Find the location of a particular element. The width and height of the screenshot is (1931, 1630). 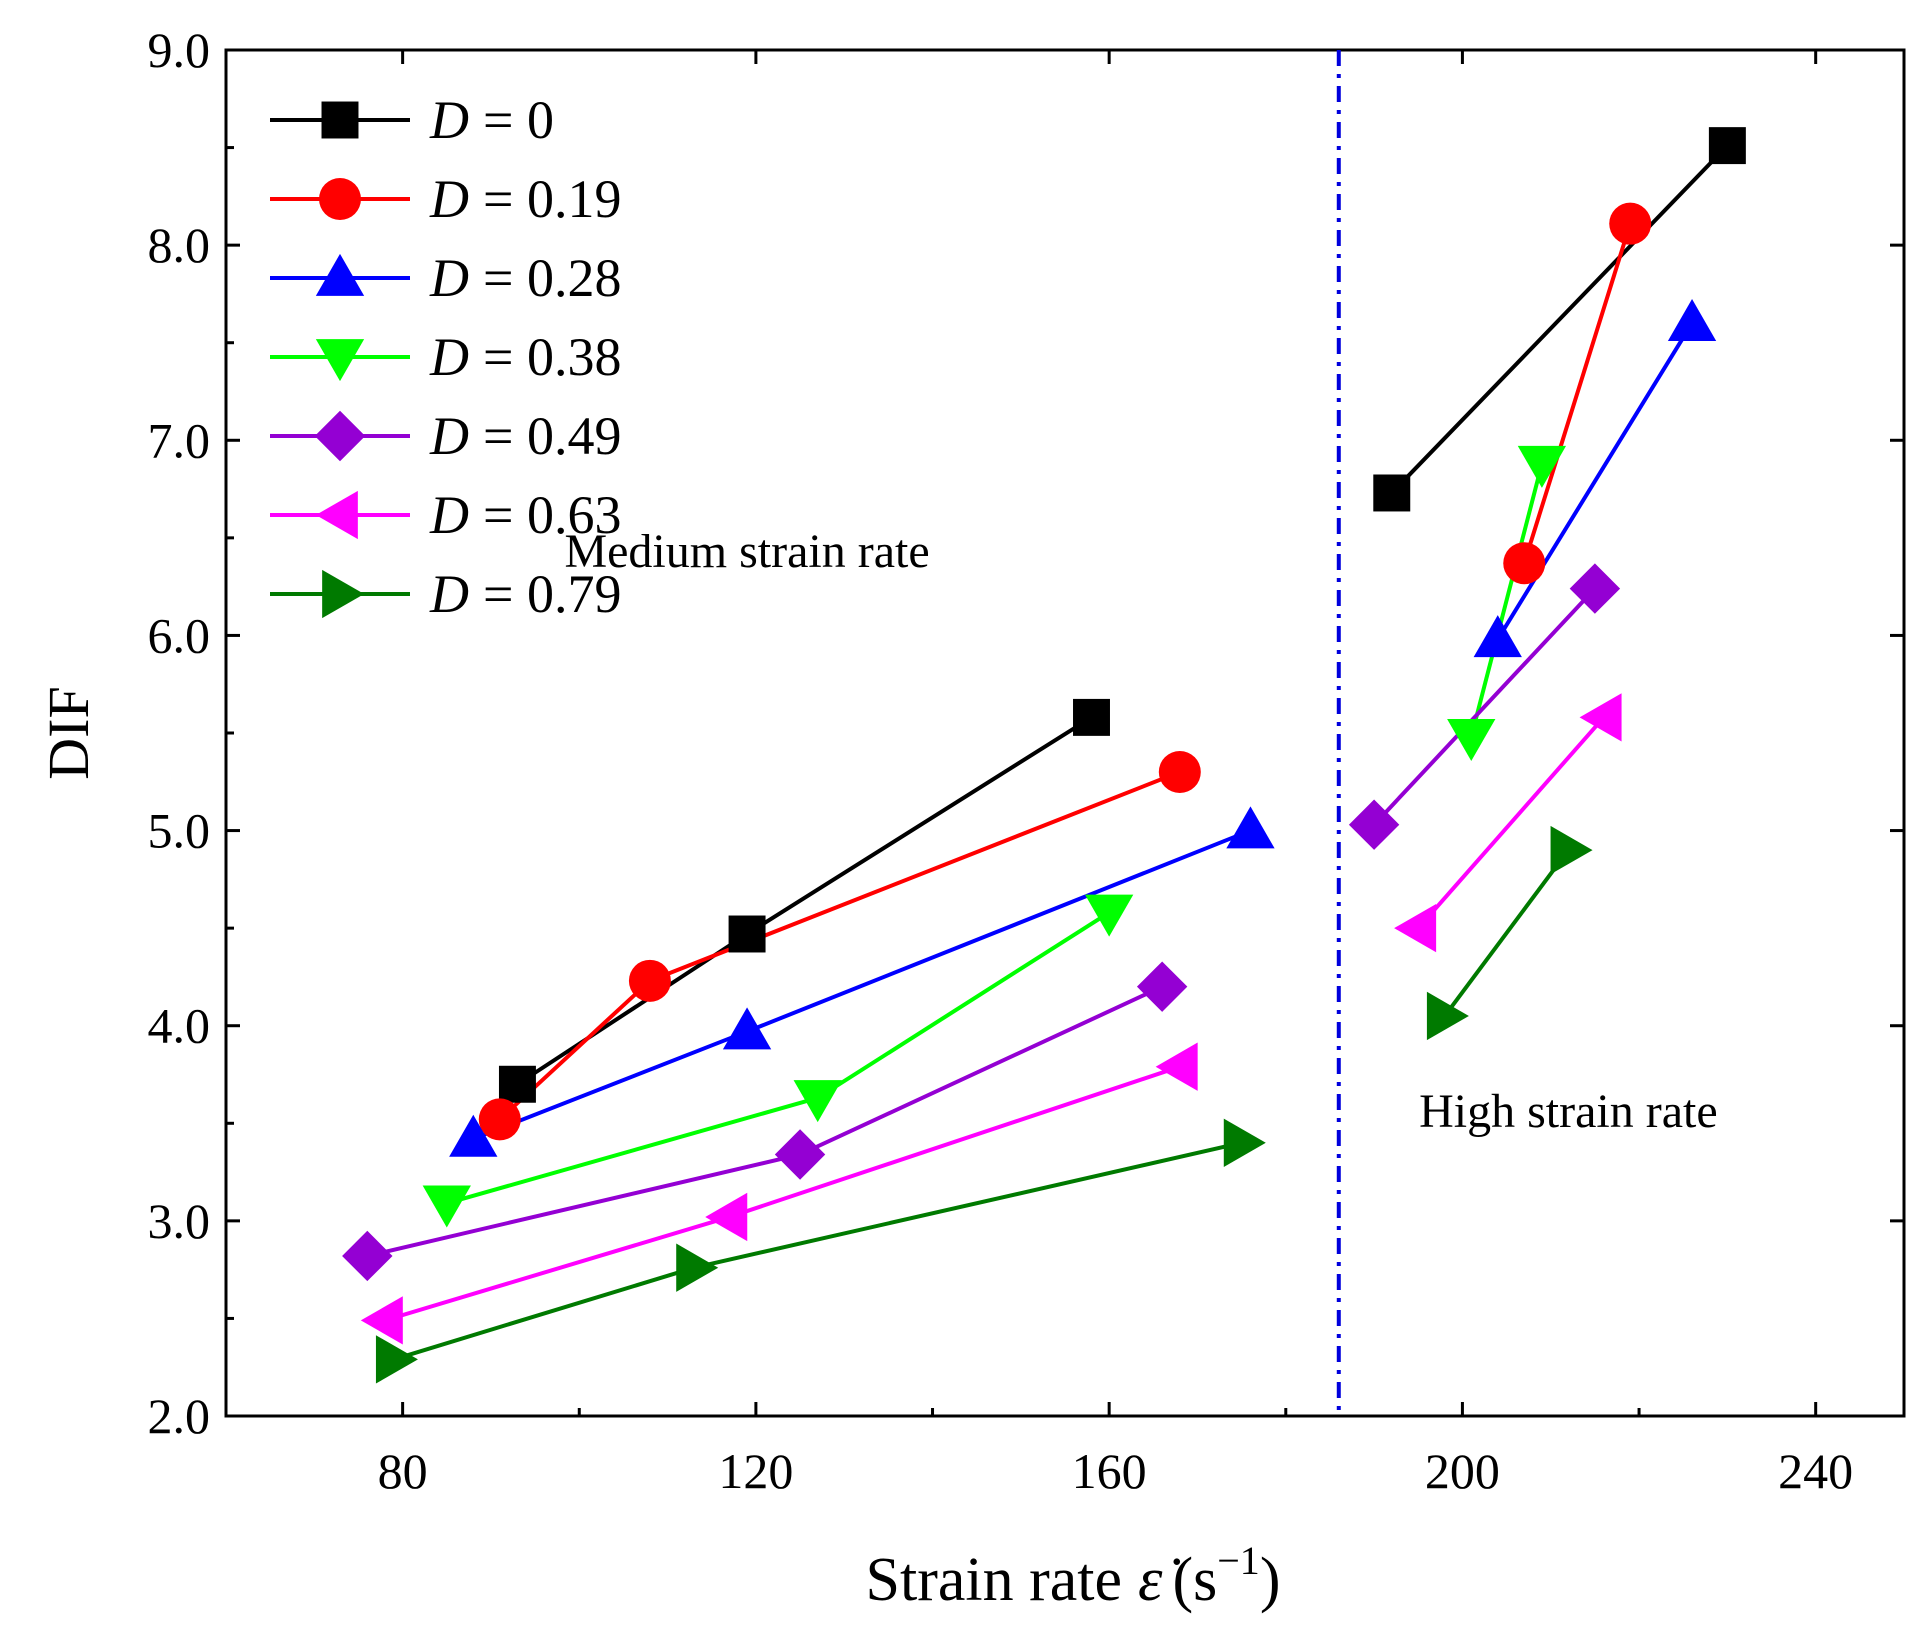

legend-item: D = 0.38 is located at coordinates (445, 357).